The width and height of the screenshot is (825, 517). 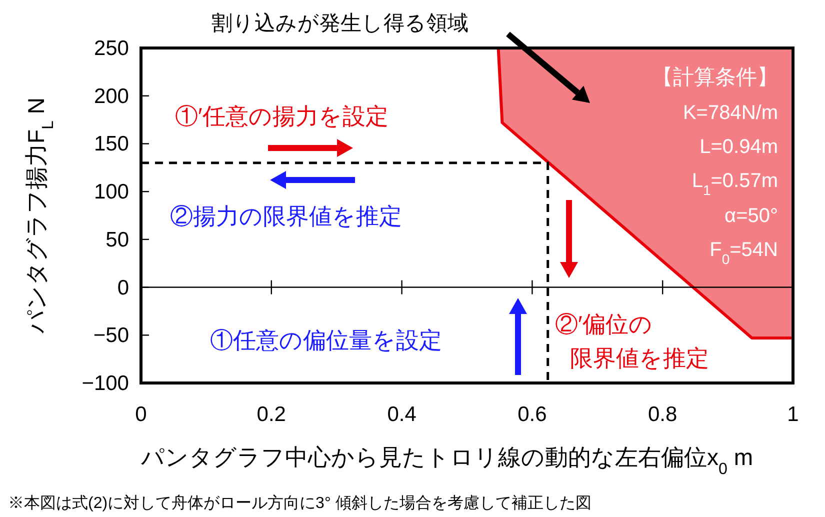 I want to click on x-tick-label: 0, so click(x=141, y=414).